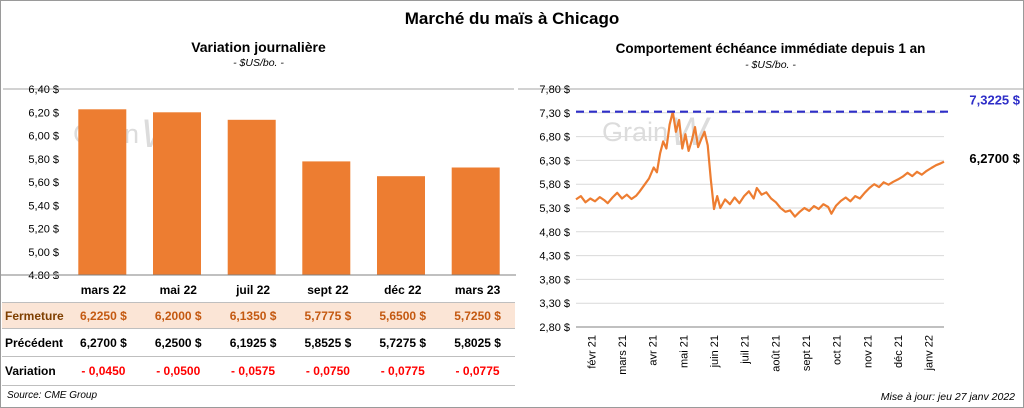 The width and height of the screenshot is (1024, 408). Describe the element at coordinates (258, 47) in the screenshot. I see `bar-chart-title: Variation journalière` at that location.